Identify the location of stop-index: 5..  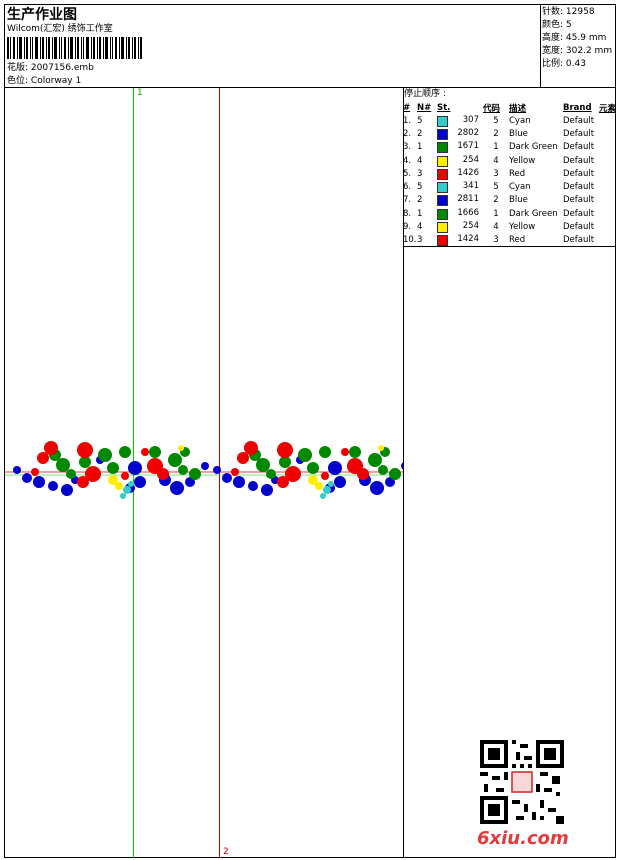
(407, 173).